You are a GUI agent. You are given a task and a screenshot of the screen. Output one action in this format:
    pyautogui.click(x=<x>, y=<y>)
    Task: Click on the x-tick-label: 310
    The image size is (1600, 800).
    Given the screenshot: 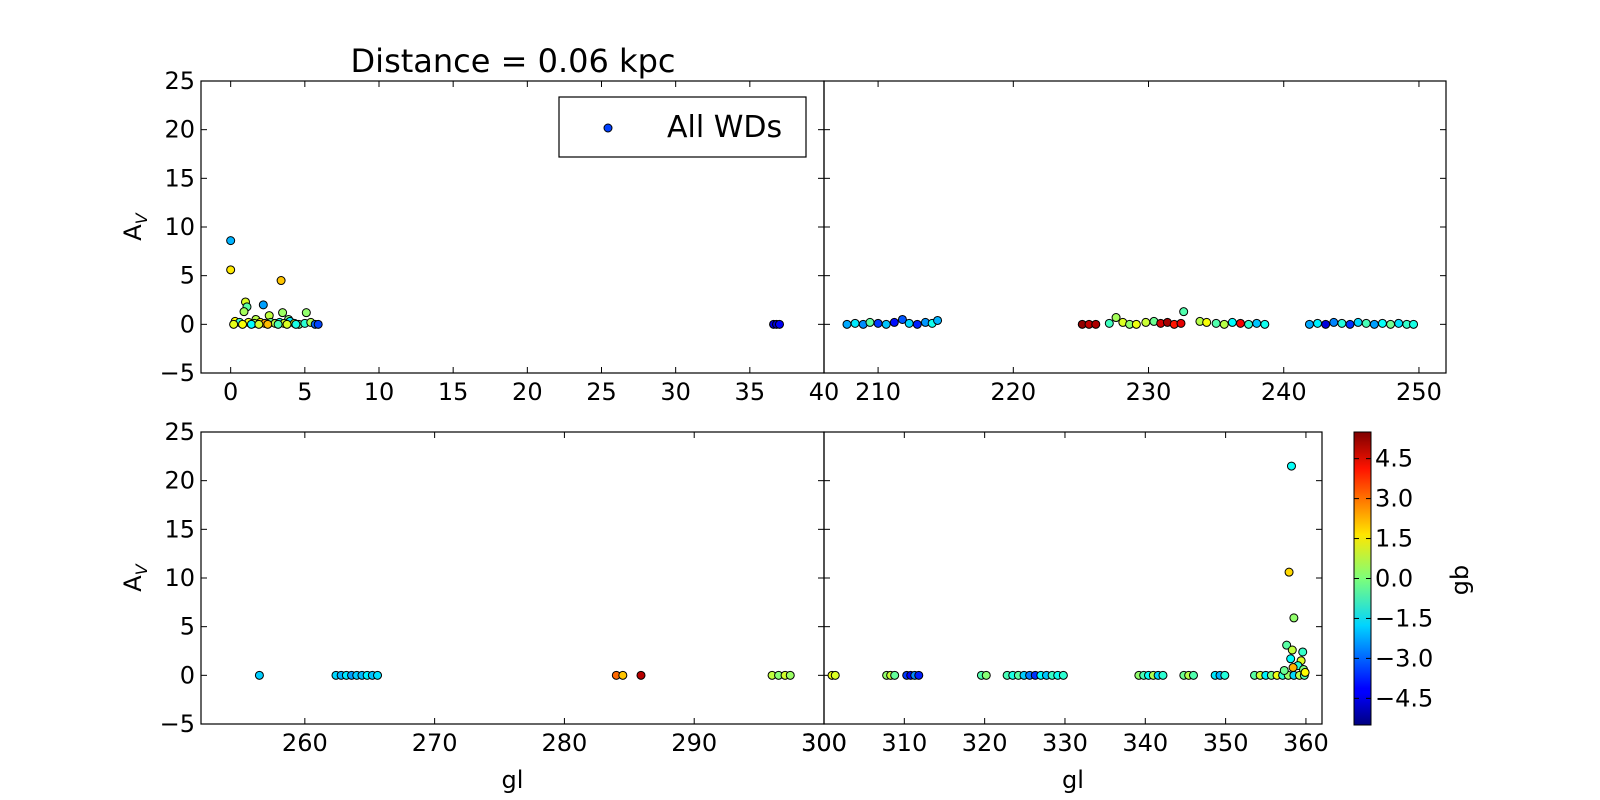 What is the action you would take?
    pyautogui.click(x=904, y=743)
    